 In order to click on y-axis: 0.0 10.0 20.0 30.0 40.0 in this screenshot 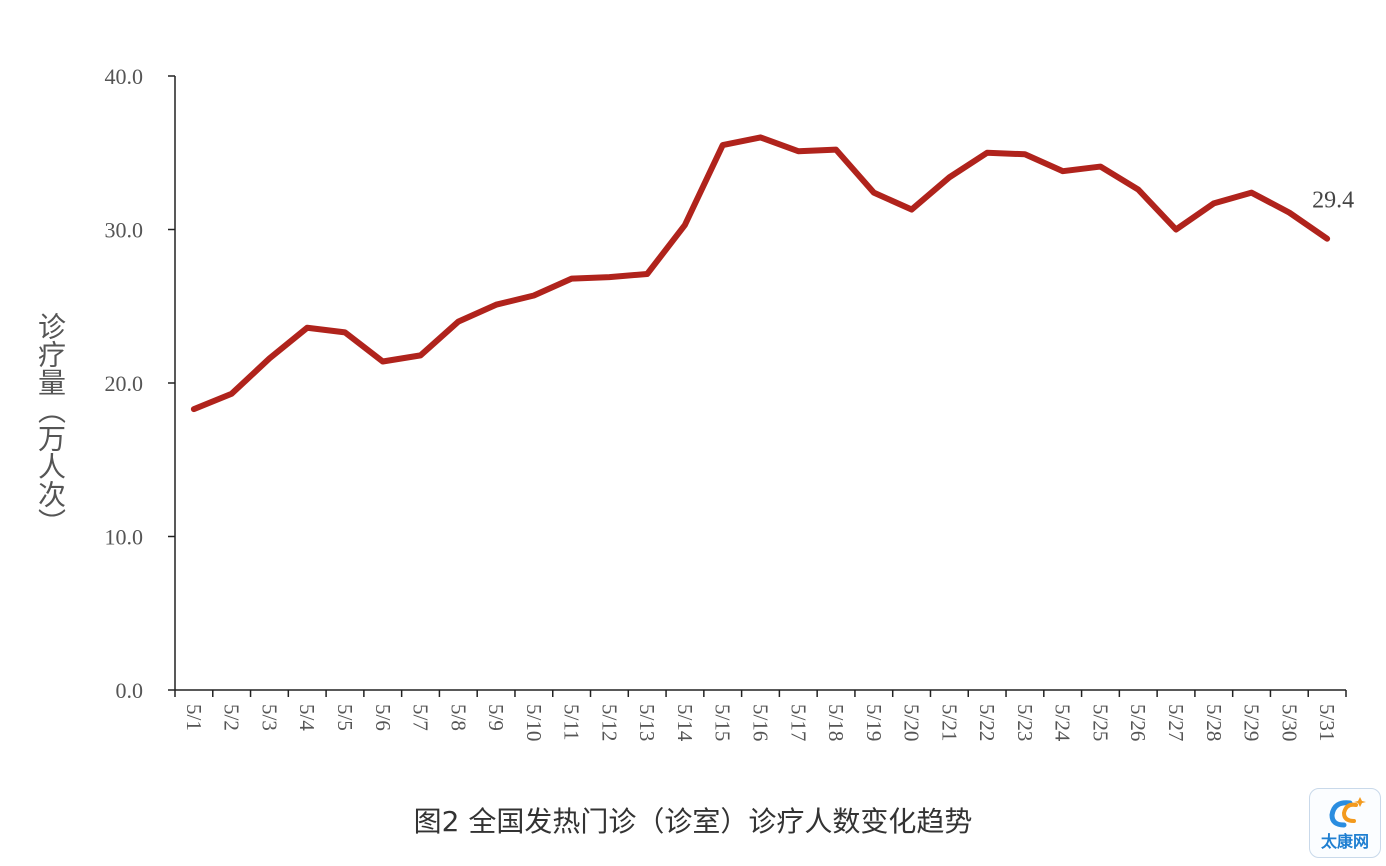, I will do `click(140, 383)`.